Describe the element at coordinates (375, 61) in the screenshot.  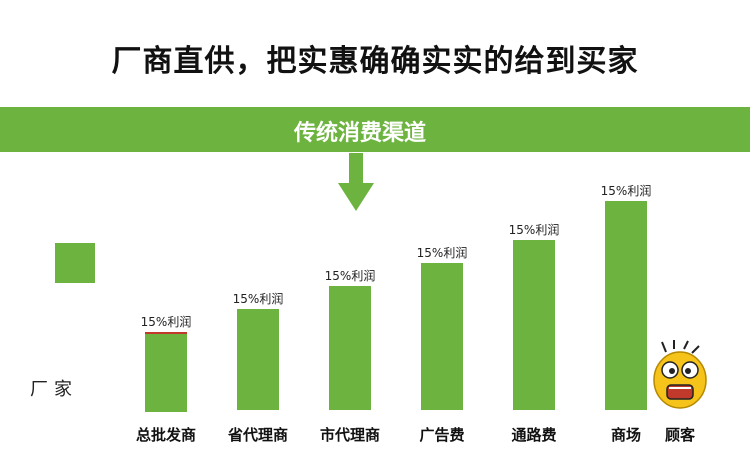
I see `page-title: 厂商直供，把实惠确确实实的给到买家` at that location.